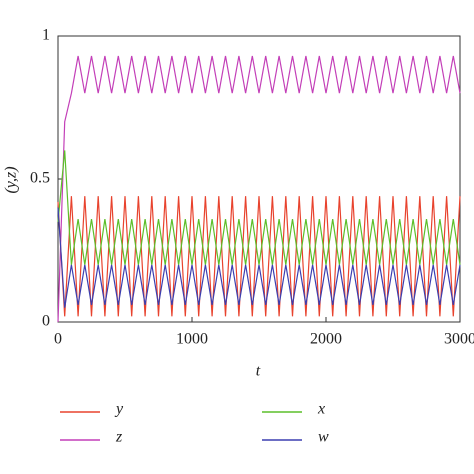 Image resolution: width=474 pixels, height=474 pixels. What do you see at coordinates (326, 339) in the screenshot?
I see `x-tick-label: 2000` at bounding box center [326, 339].